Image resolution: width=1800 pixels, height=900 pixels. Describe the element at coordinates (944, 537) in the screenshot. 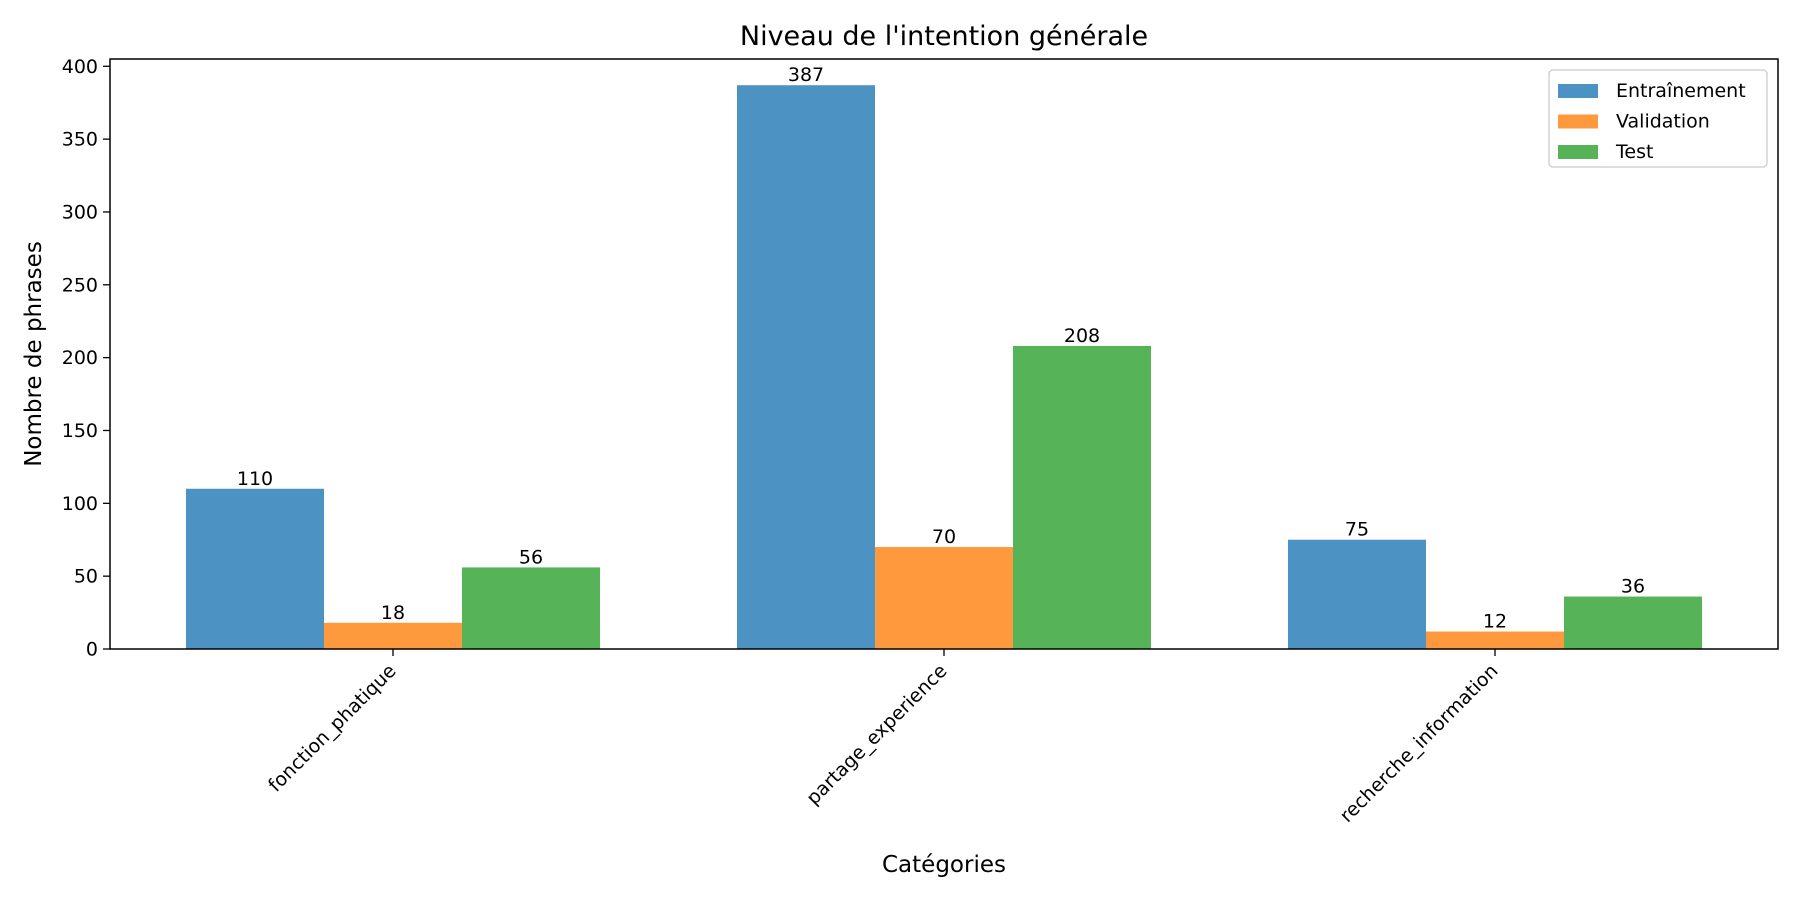

I see `data-label: 70` at that location.